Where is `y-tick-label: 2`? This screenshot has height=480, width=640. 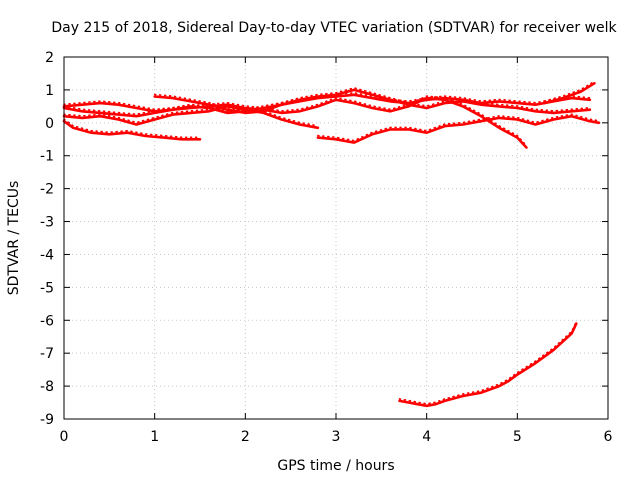 y-tick-label: 2 is located at coordinates (49, 58).